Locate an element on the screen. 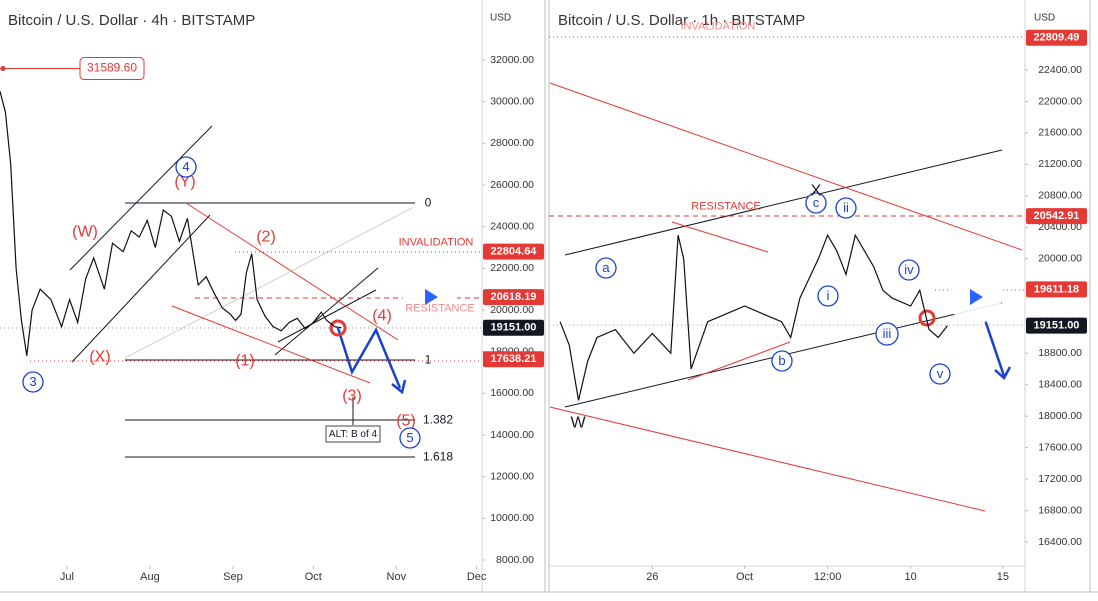 The image size is (1098, 601). callout-box is located at coordinates (112, 69).